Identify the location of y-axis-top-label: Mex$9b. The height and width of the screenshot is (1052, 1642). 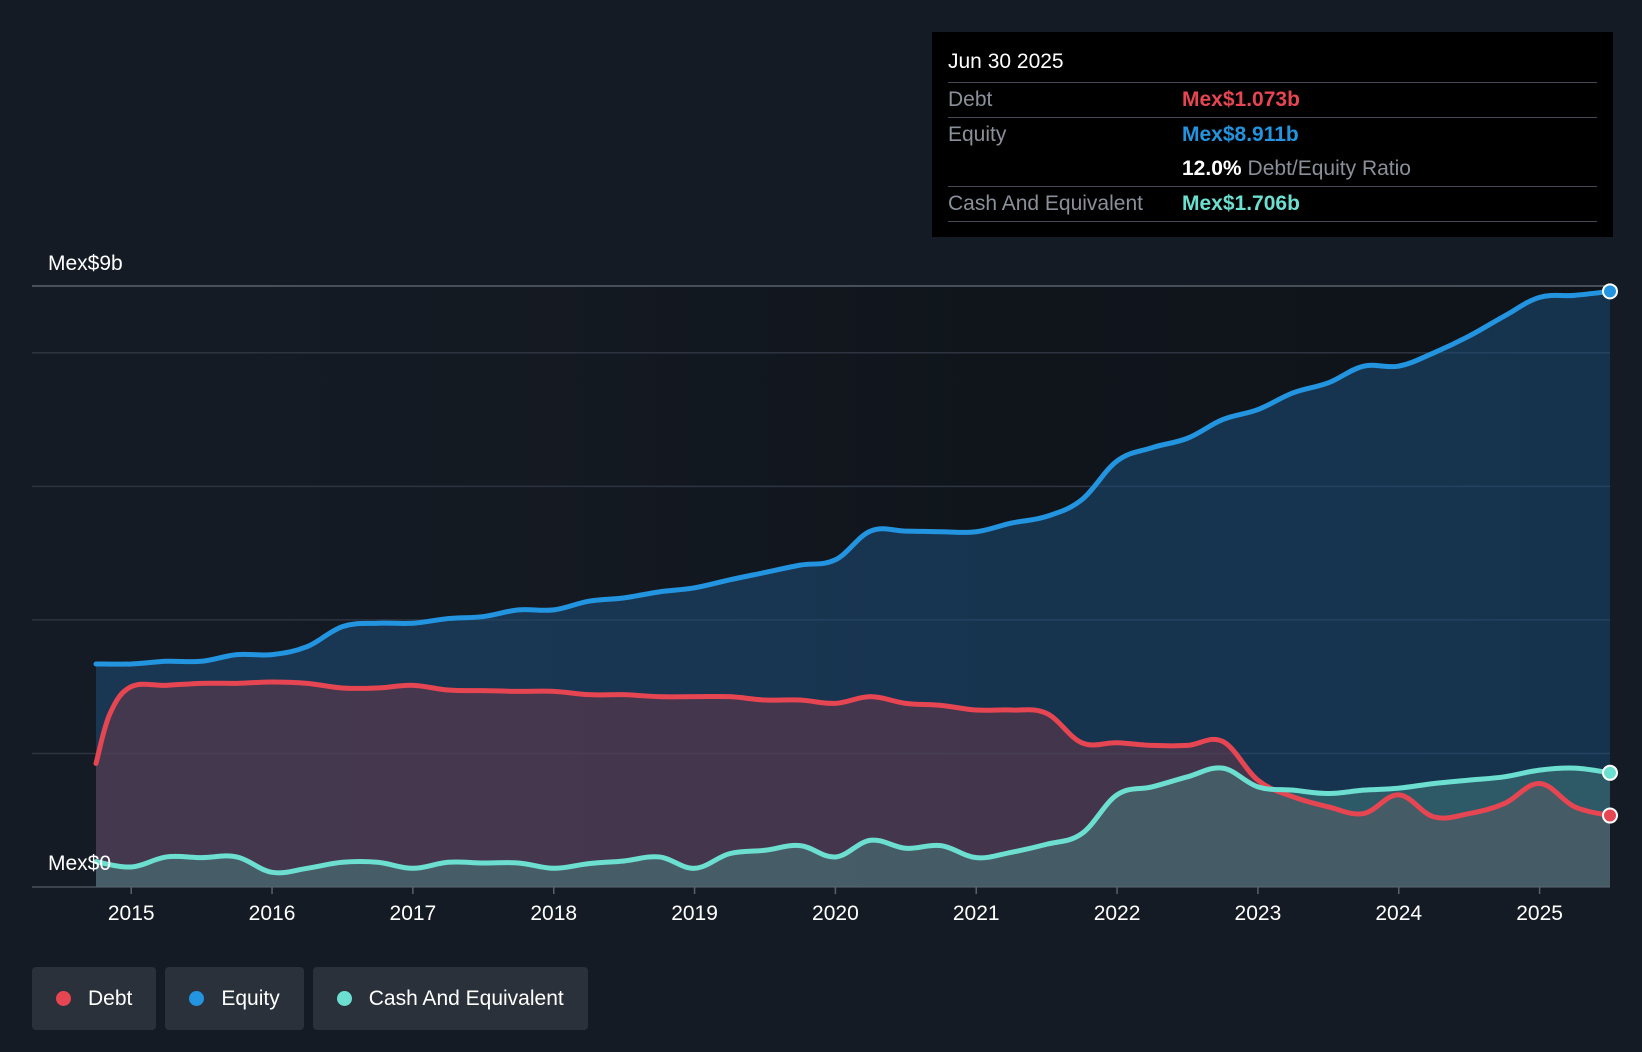
(85, 263).